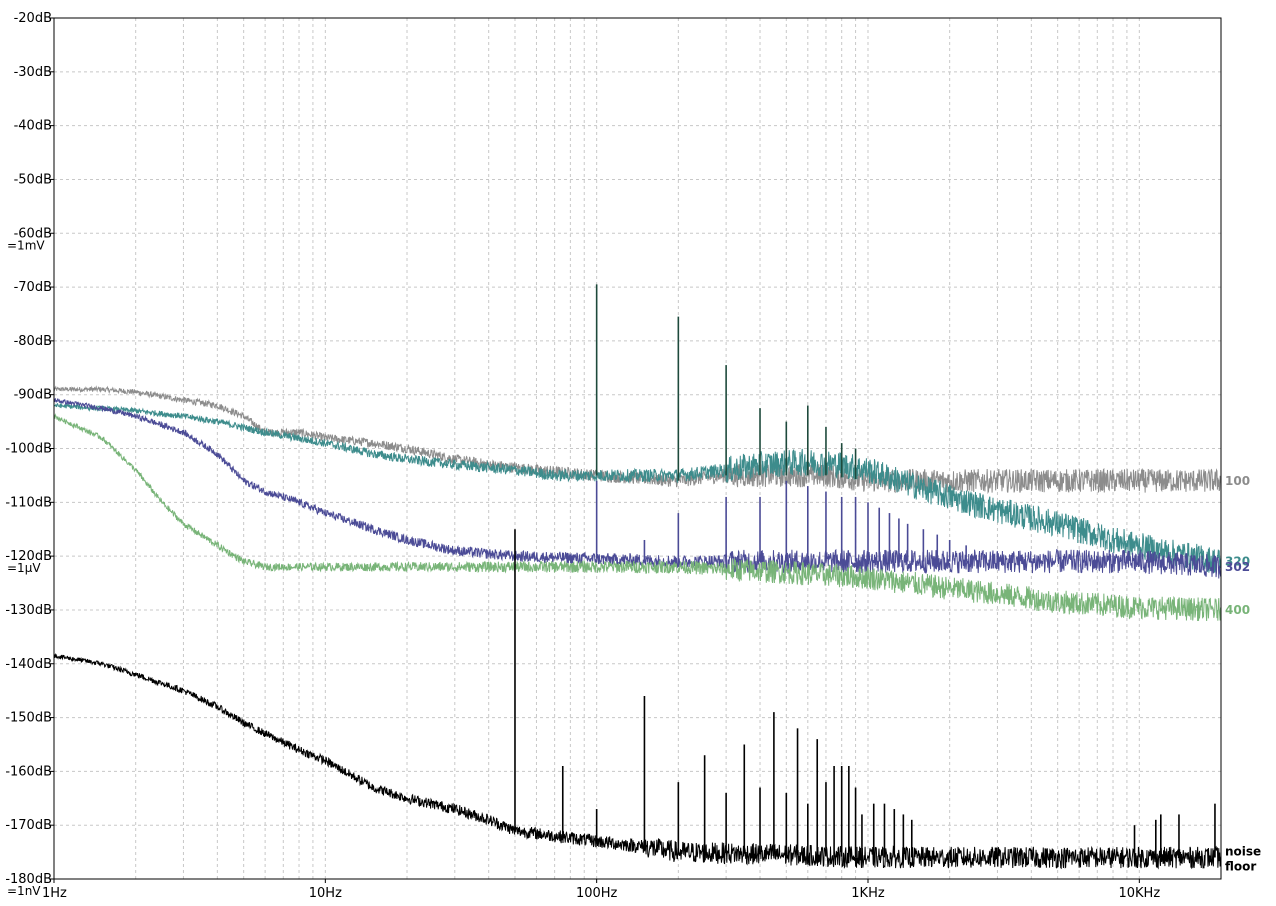 Image resolution: width=1276 pixels, height=906 pixels. What do you see at coordinates (24, 568) in the screenshot?
I see `y-ref-label: =1µV` at bounding box center [24, 568].